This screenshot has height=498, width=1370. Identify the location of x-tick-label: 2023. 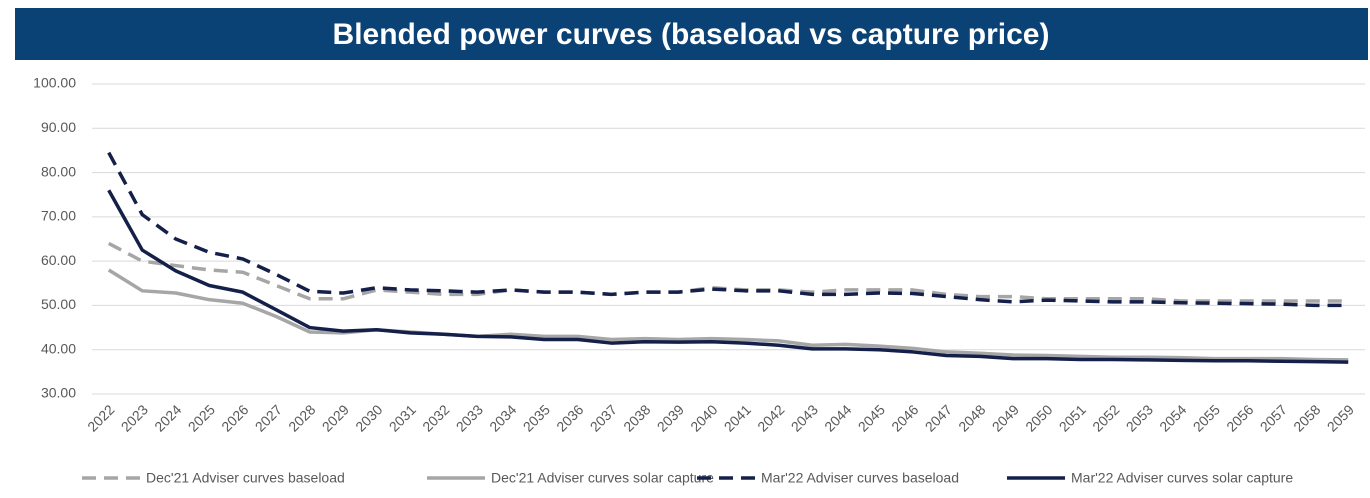
(134, 417).